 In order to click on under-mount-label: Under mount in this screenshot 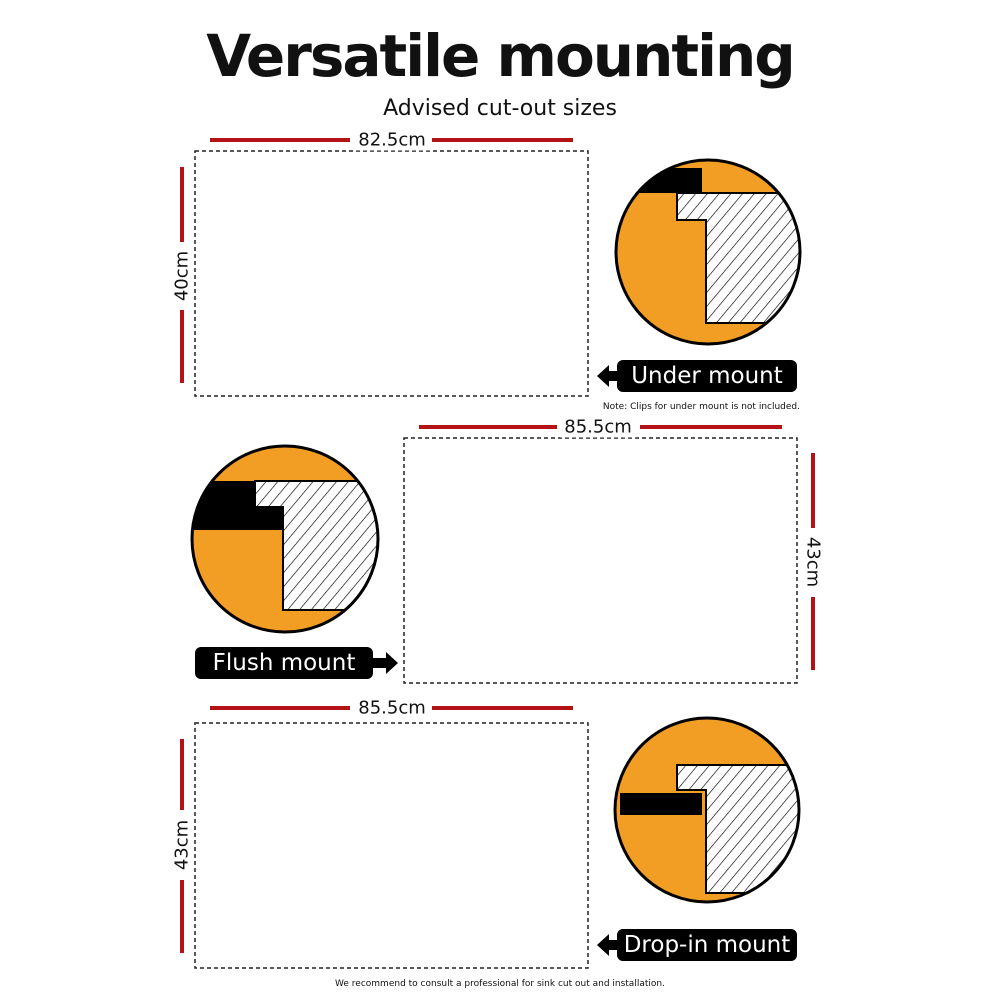, I will do `click(707, 376)`.